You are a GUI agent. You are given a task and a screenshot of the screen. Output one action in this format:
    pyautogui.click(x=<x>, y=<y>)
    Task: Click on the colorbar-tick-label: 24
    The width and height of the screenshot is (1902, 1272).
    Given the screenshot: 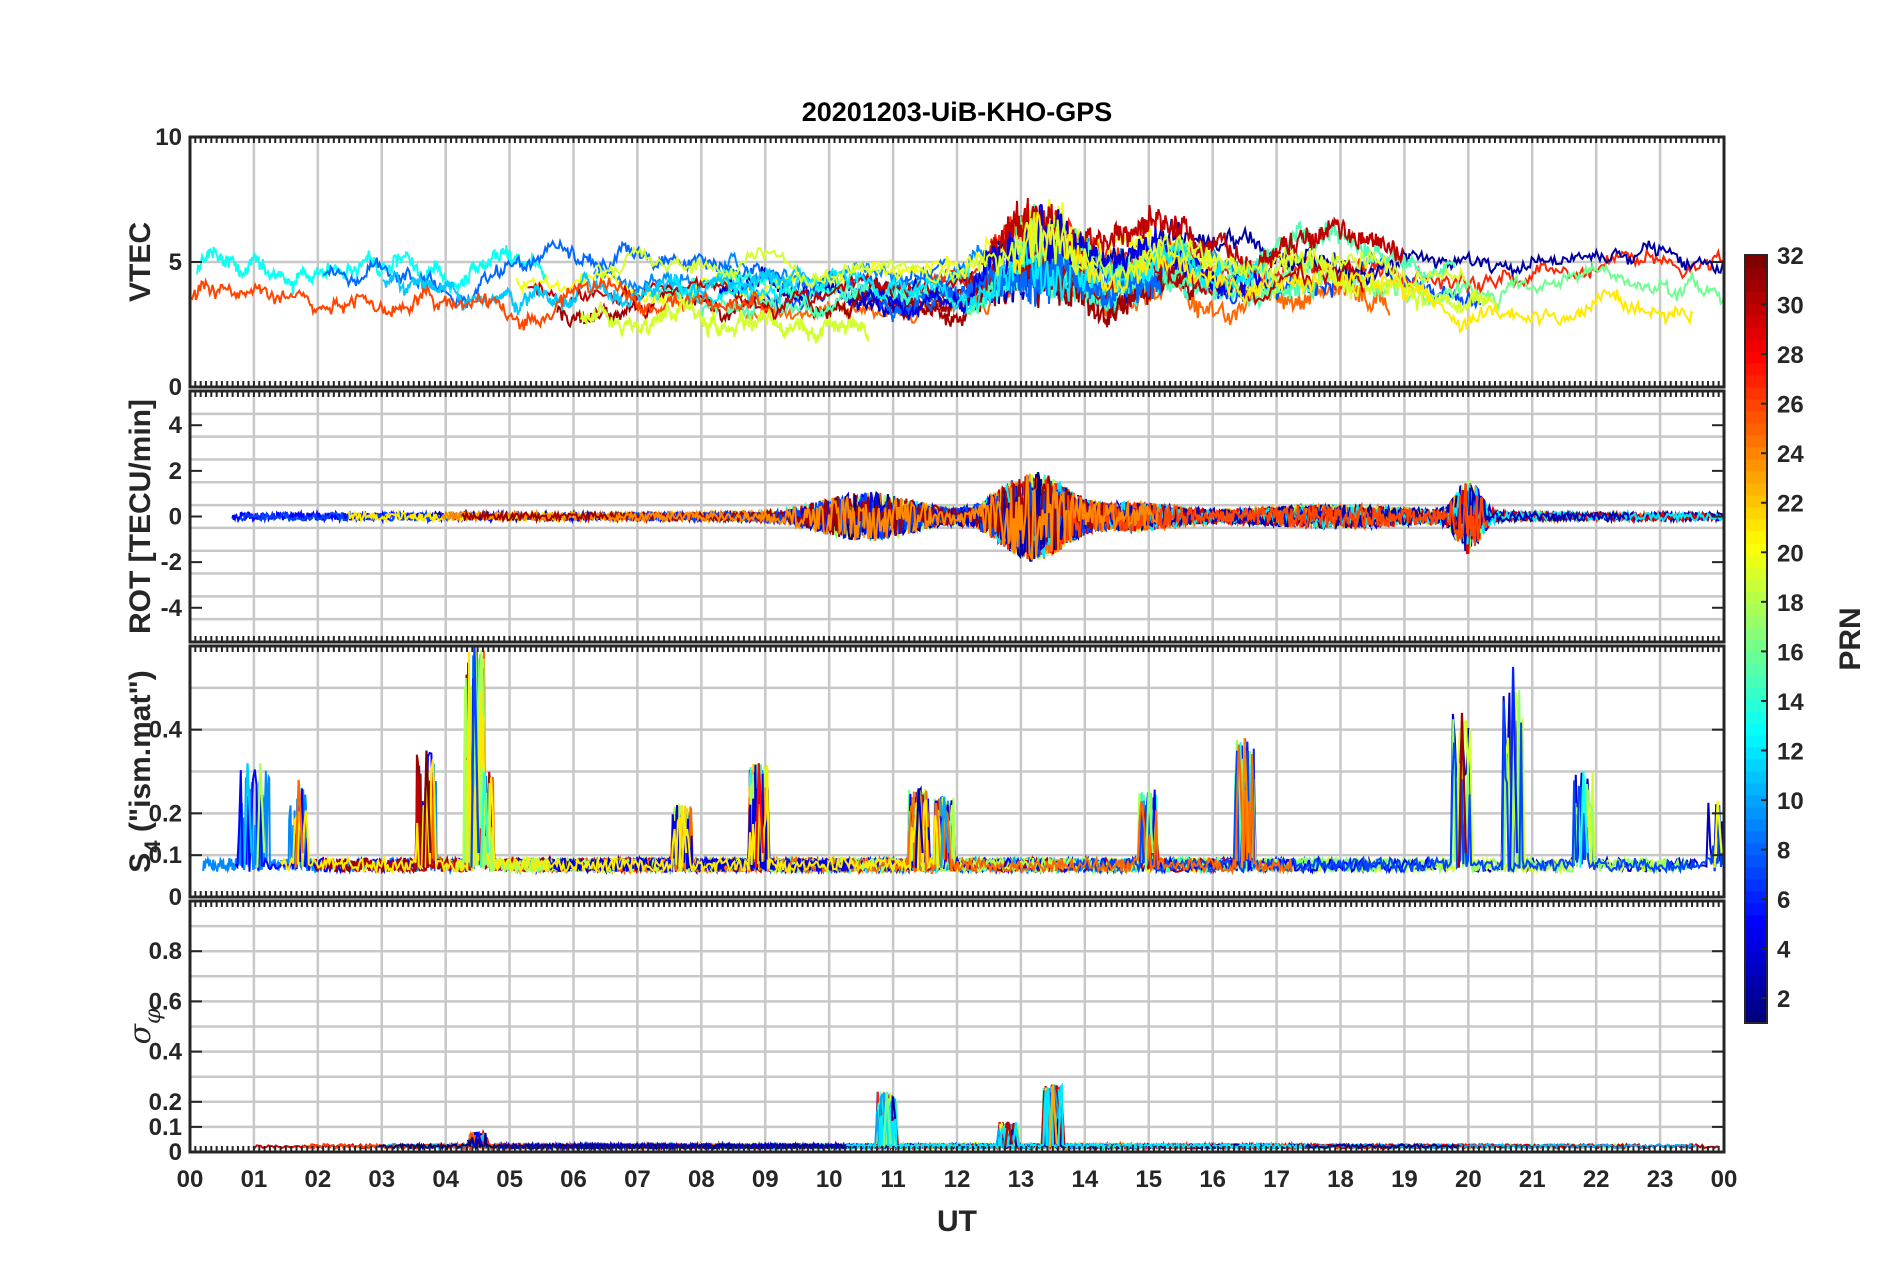 What is the action you would take?
    pyautogui.click(x=1790, y=454)
    